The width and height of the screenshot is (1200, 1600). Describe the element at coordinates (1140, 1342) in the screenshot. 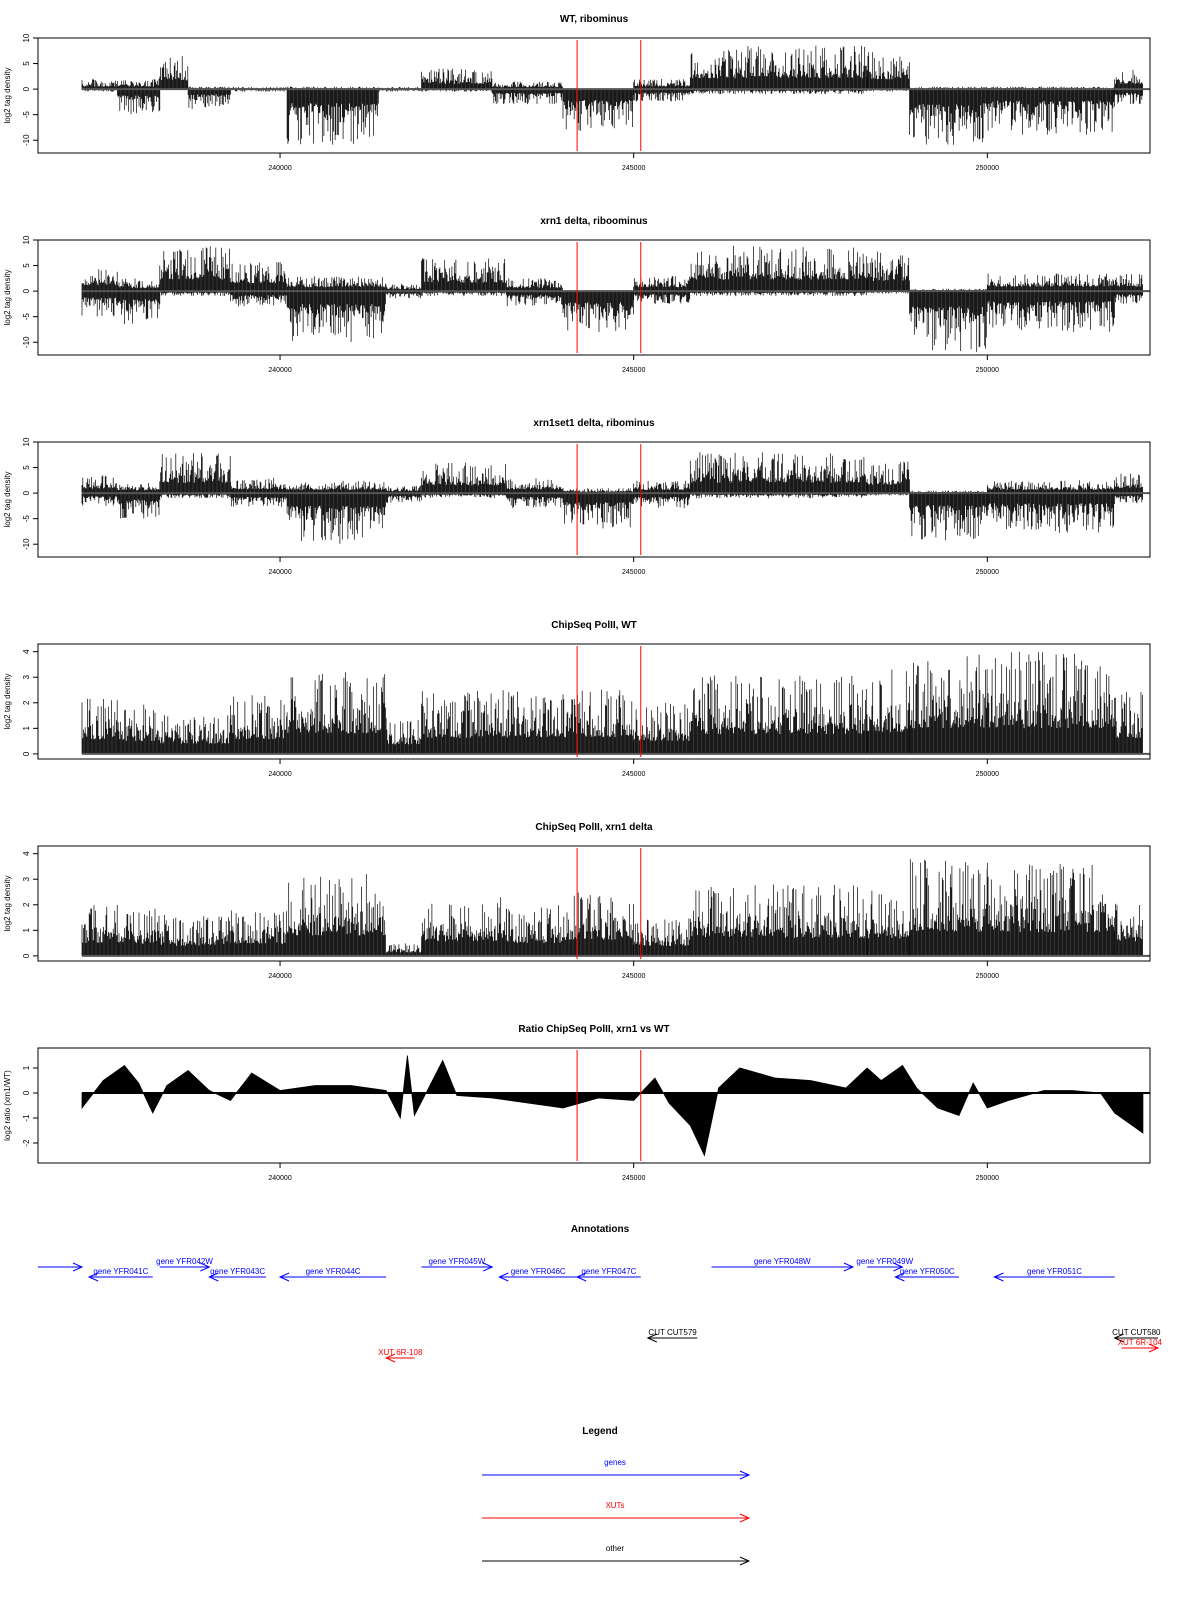

I see `feature-label: XUT 6R-104` at that location.